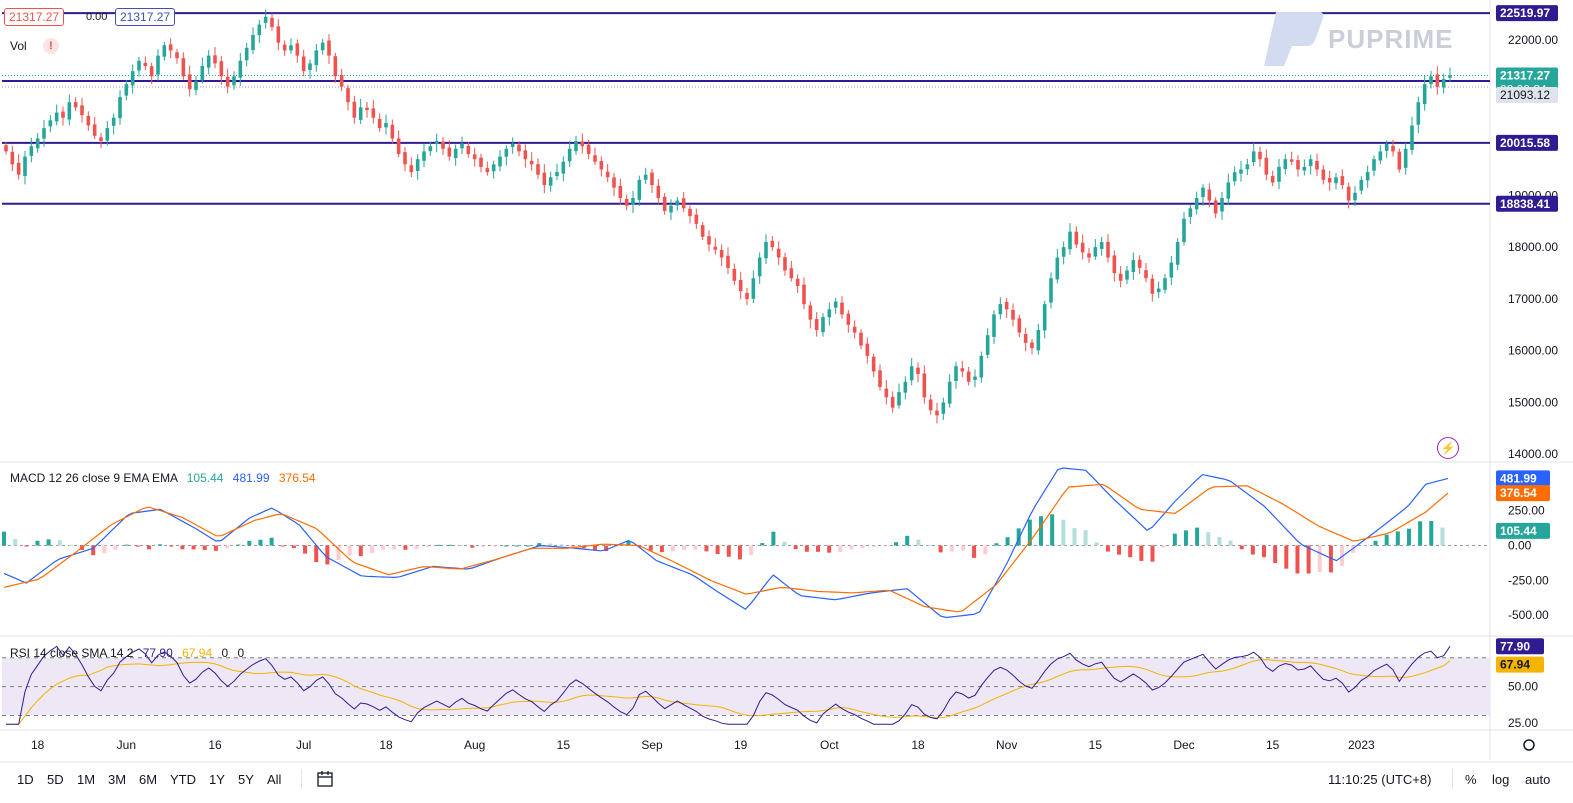  What do you see at coordinates (51, 46) in the screenshot?
I see `warning-icon: !` at bounding box center [51, 46].